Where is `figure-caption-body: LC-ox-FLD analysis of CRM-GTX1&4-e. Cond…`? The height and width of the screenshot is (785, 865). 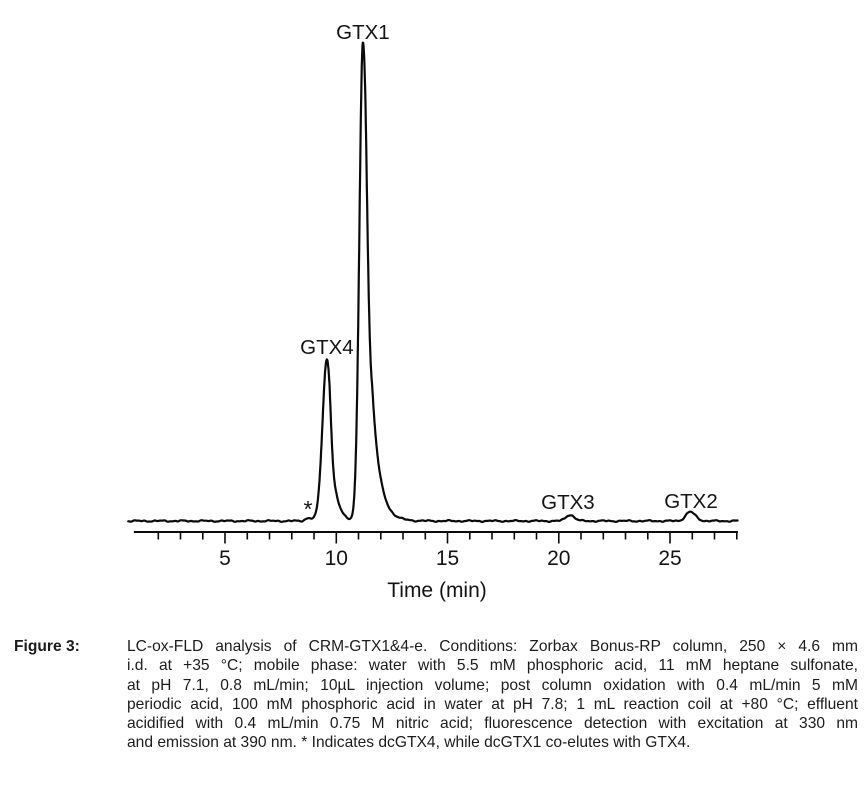
figure-caption-body: LC-ox-FLD analysis of CRM-GTX1&4-e. Cond… is located at coordinates (492, 695).